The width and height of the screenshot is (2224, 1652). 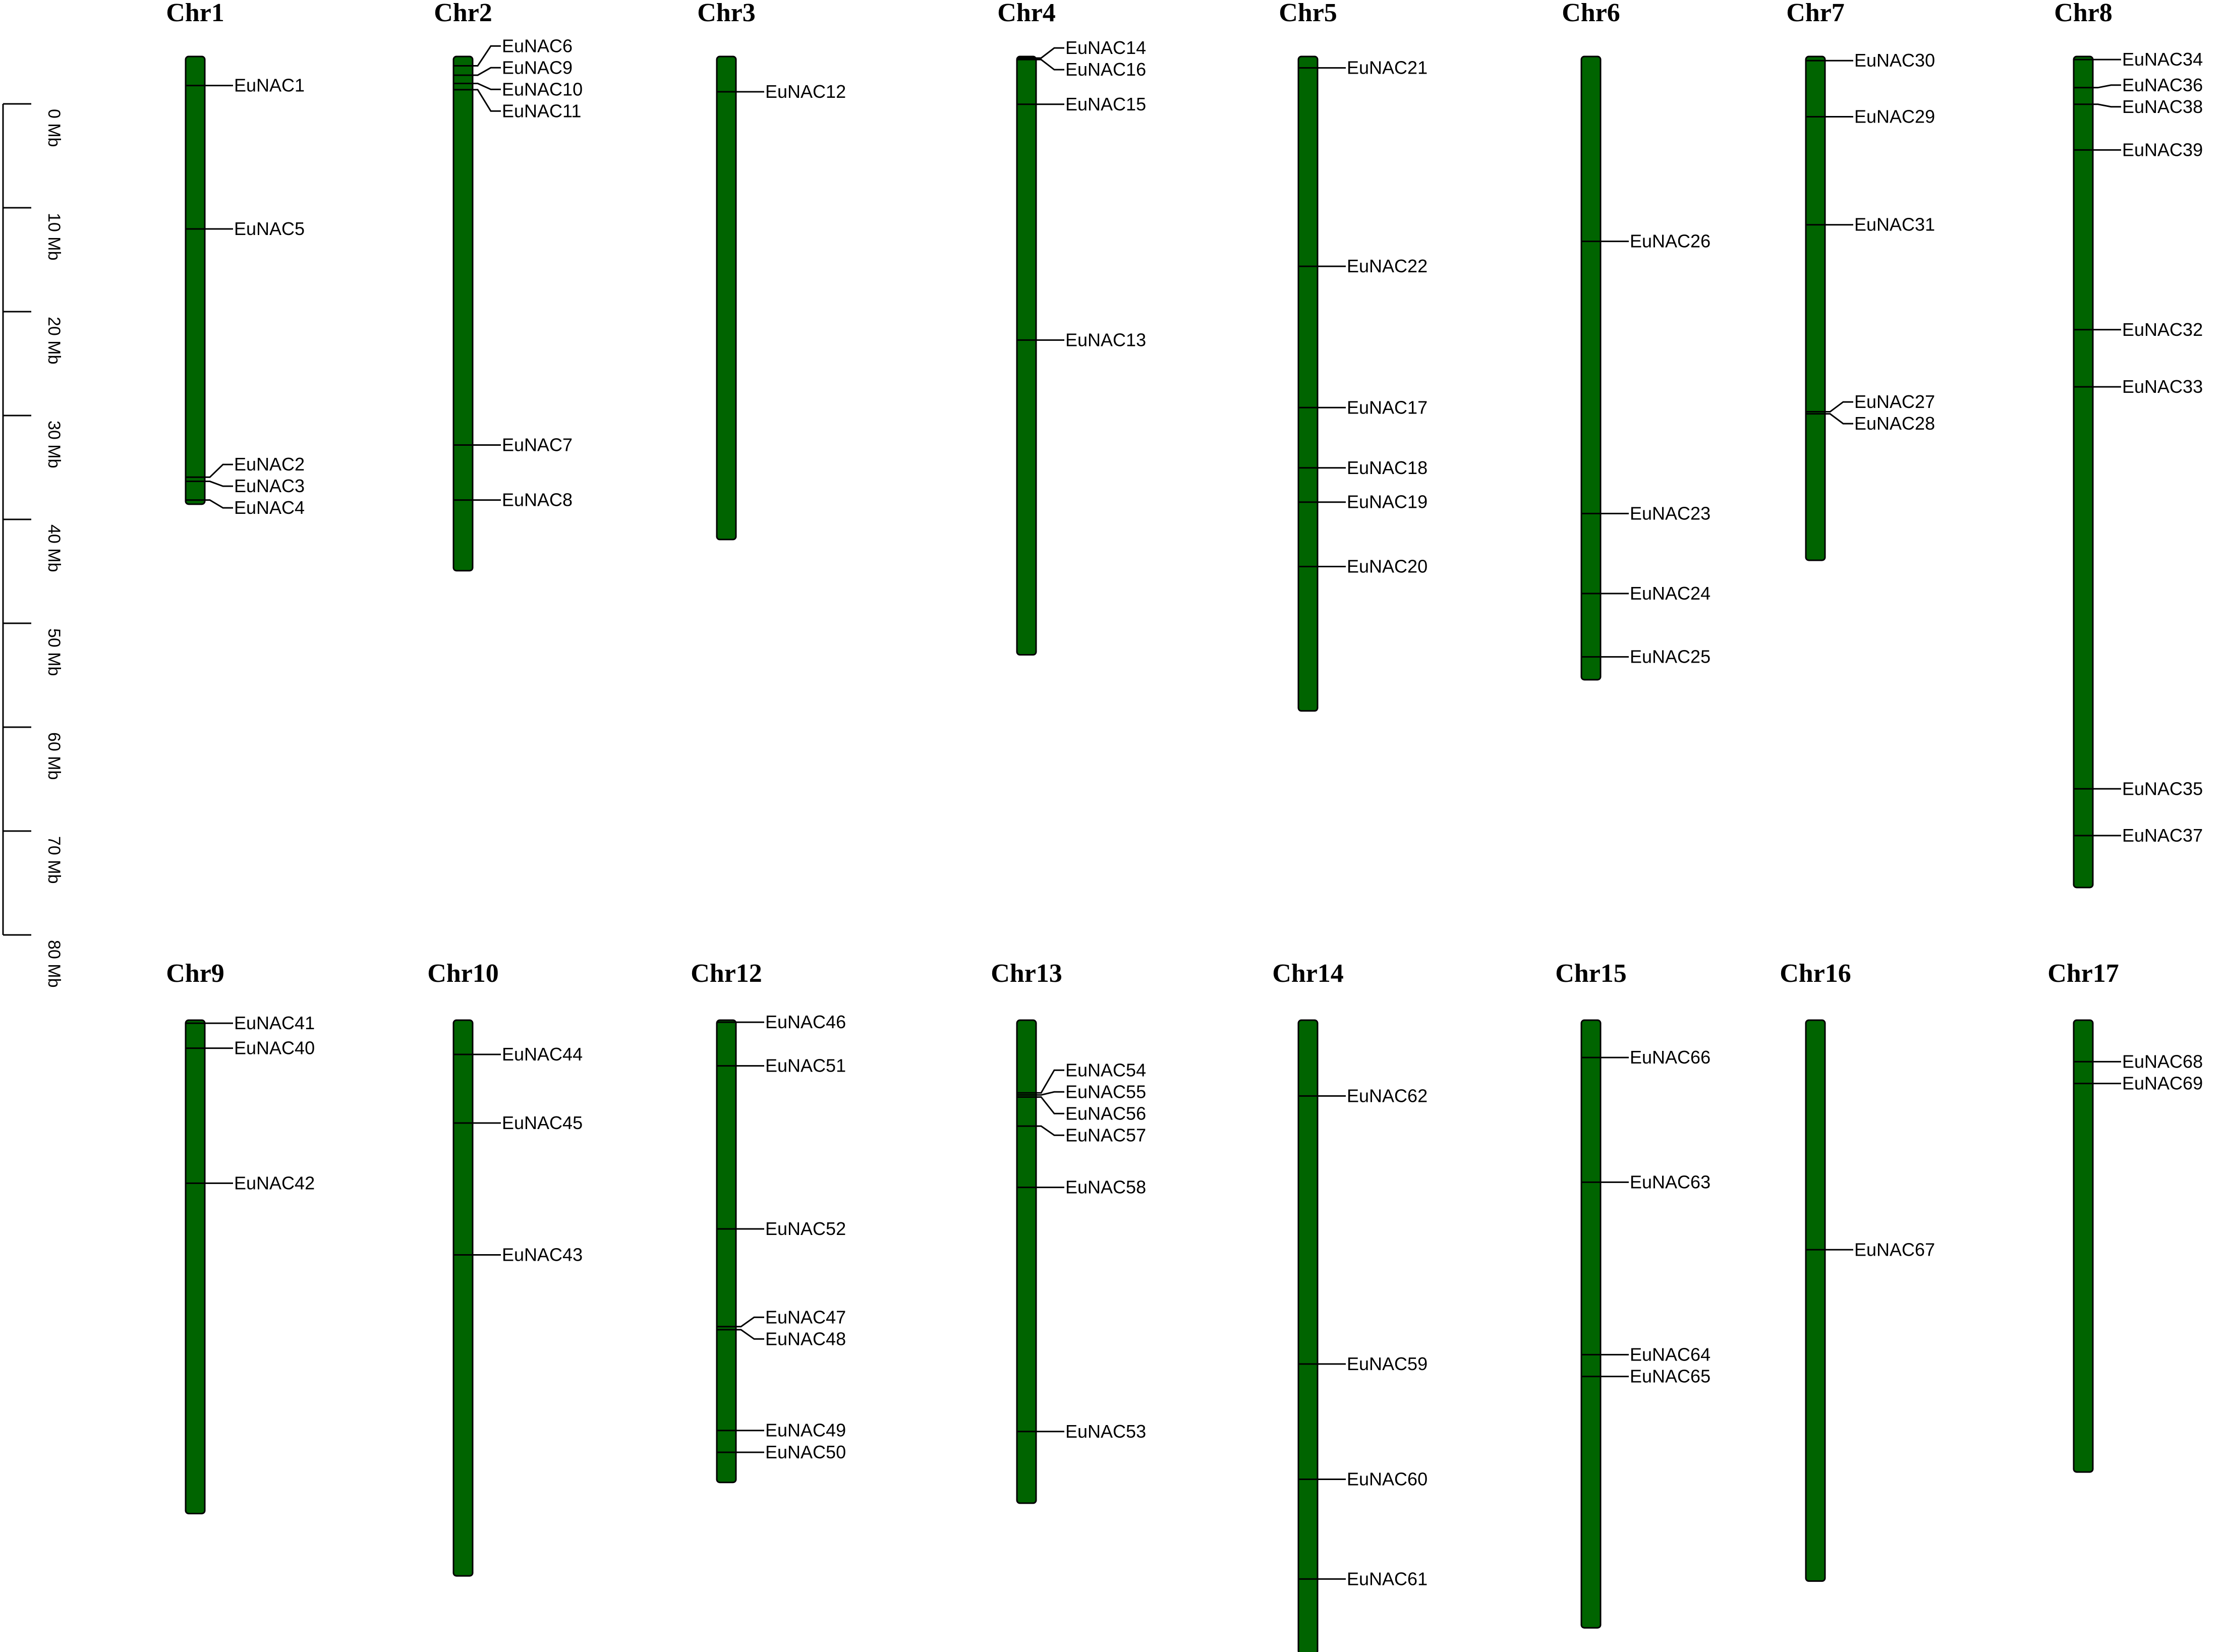 I want to click on gene-marker: EuNAC63, so click(x=1645, y=1181).